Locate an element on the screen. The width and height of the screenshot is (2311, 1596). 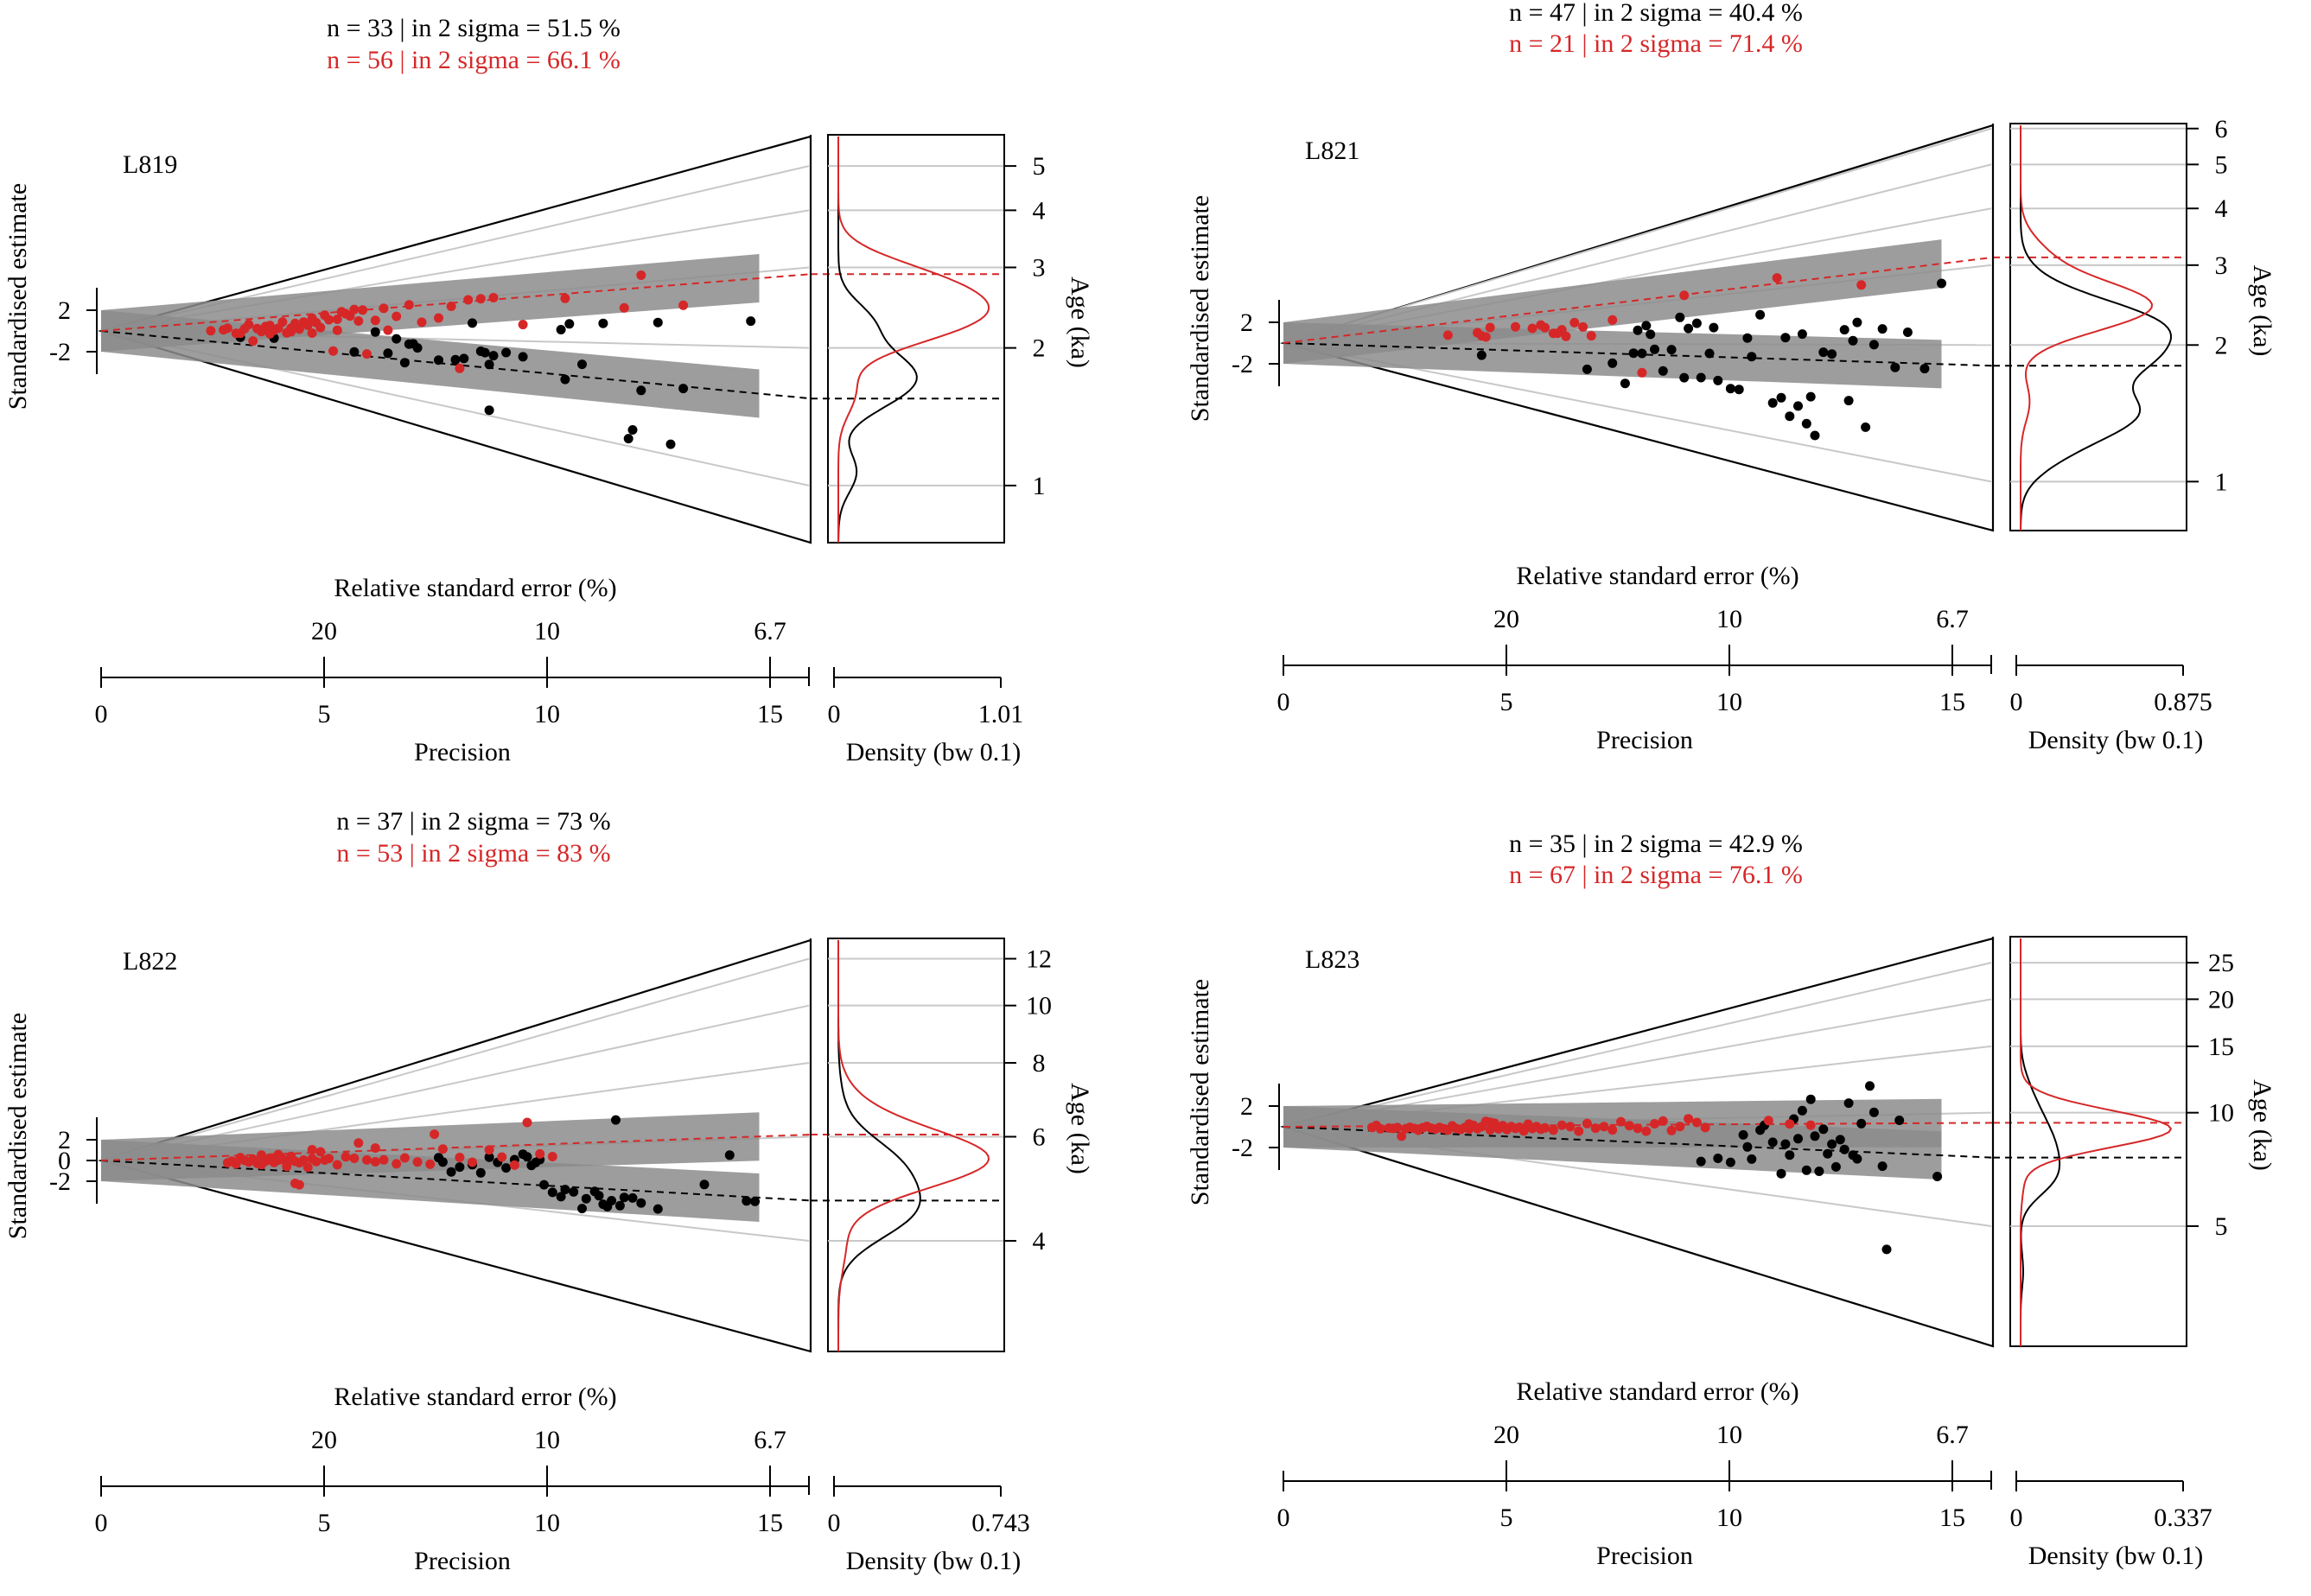
z-tick-label: 1 is located at coordinates (2222, 482).